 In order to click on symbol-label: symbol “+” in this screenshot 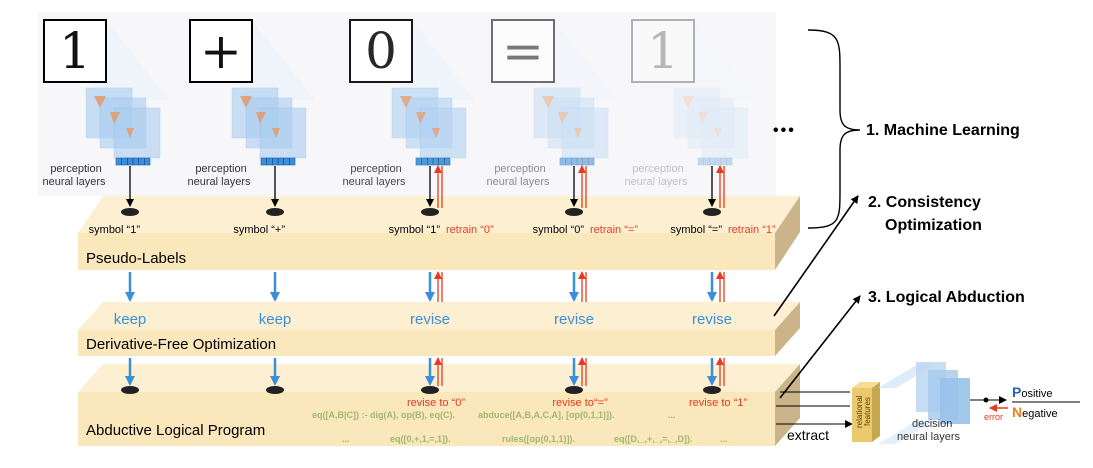, I will do `click(259, 230)`.